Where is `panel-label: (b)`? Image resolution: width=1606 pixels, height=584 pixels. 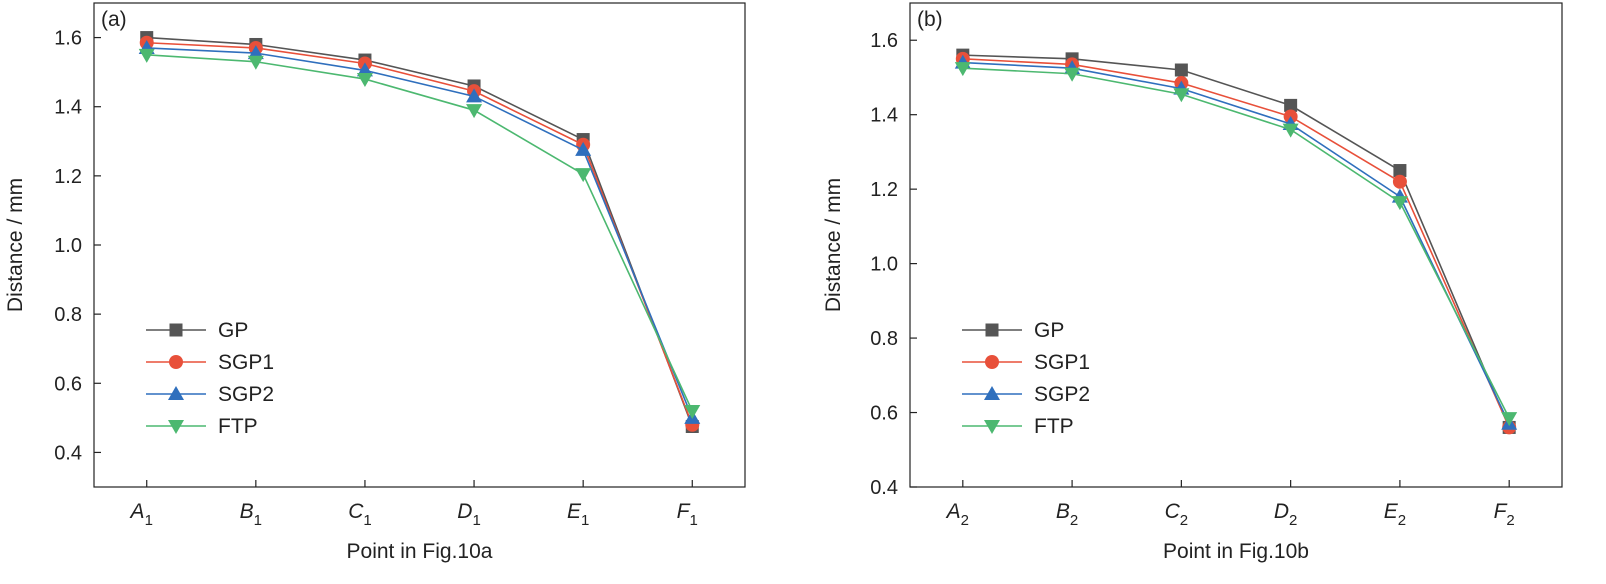
panel-label: (b) is located at coordinates (930, 19).